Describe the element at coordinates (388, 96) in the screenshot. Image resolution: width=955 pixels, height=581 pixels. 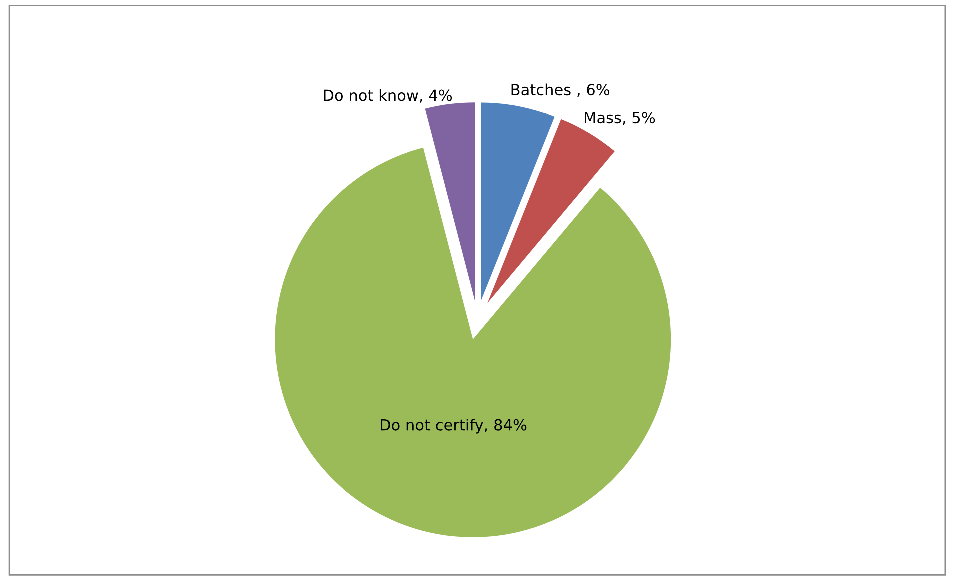
I see `slice-label: Do not know, 4%` at that location.